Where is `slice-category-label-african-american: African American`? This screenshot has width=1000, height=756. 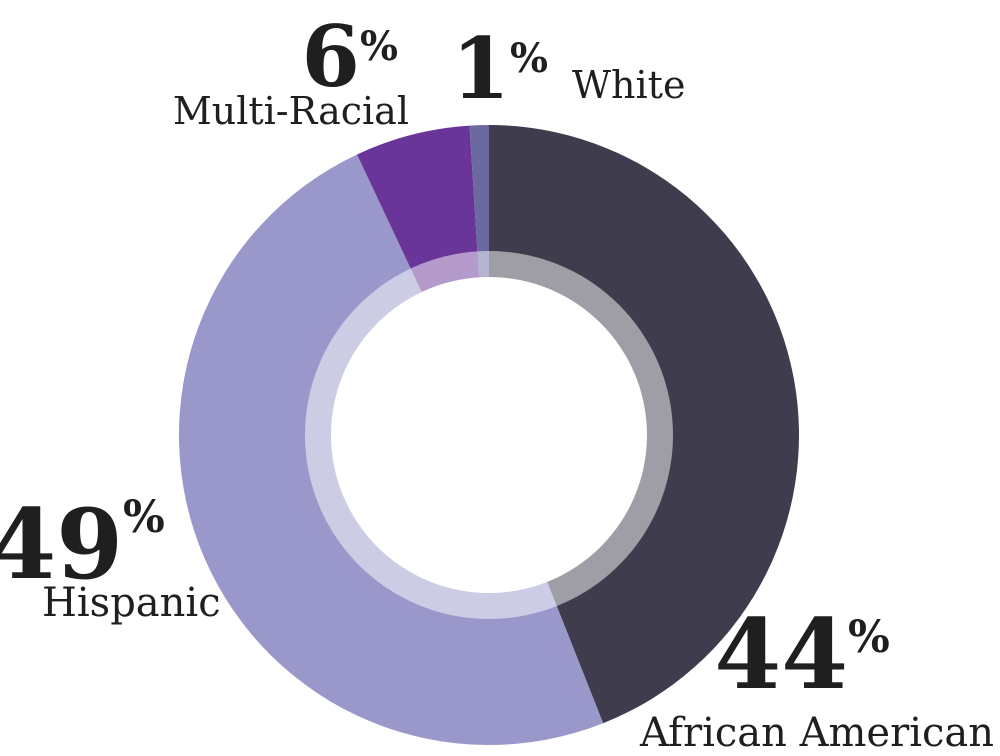
slice-category-label-african-american: African American is located at coordinates (816, 733).